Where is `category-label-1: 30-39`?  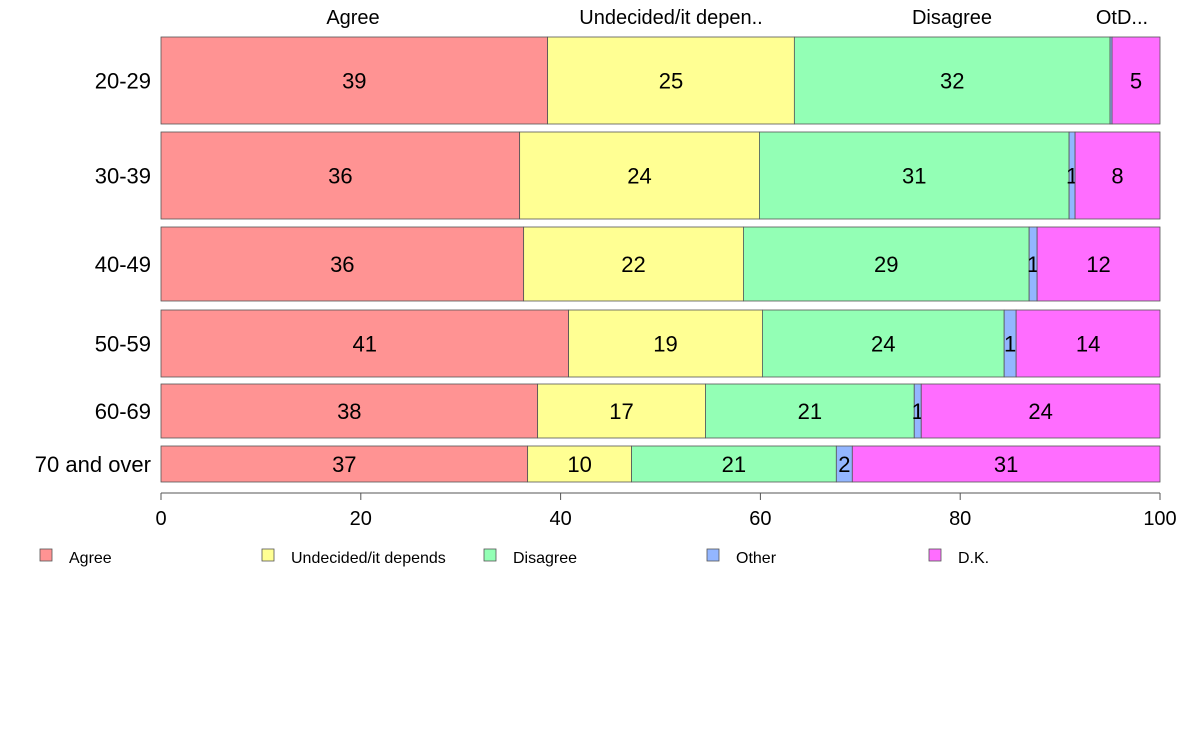 category-label-1: 30-39 is located at coordinates (123, 176).